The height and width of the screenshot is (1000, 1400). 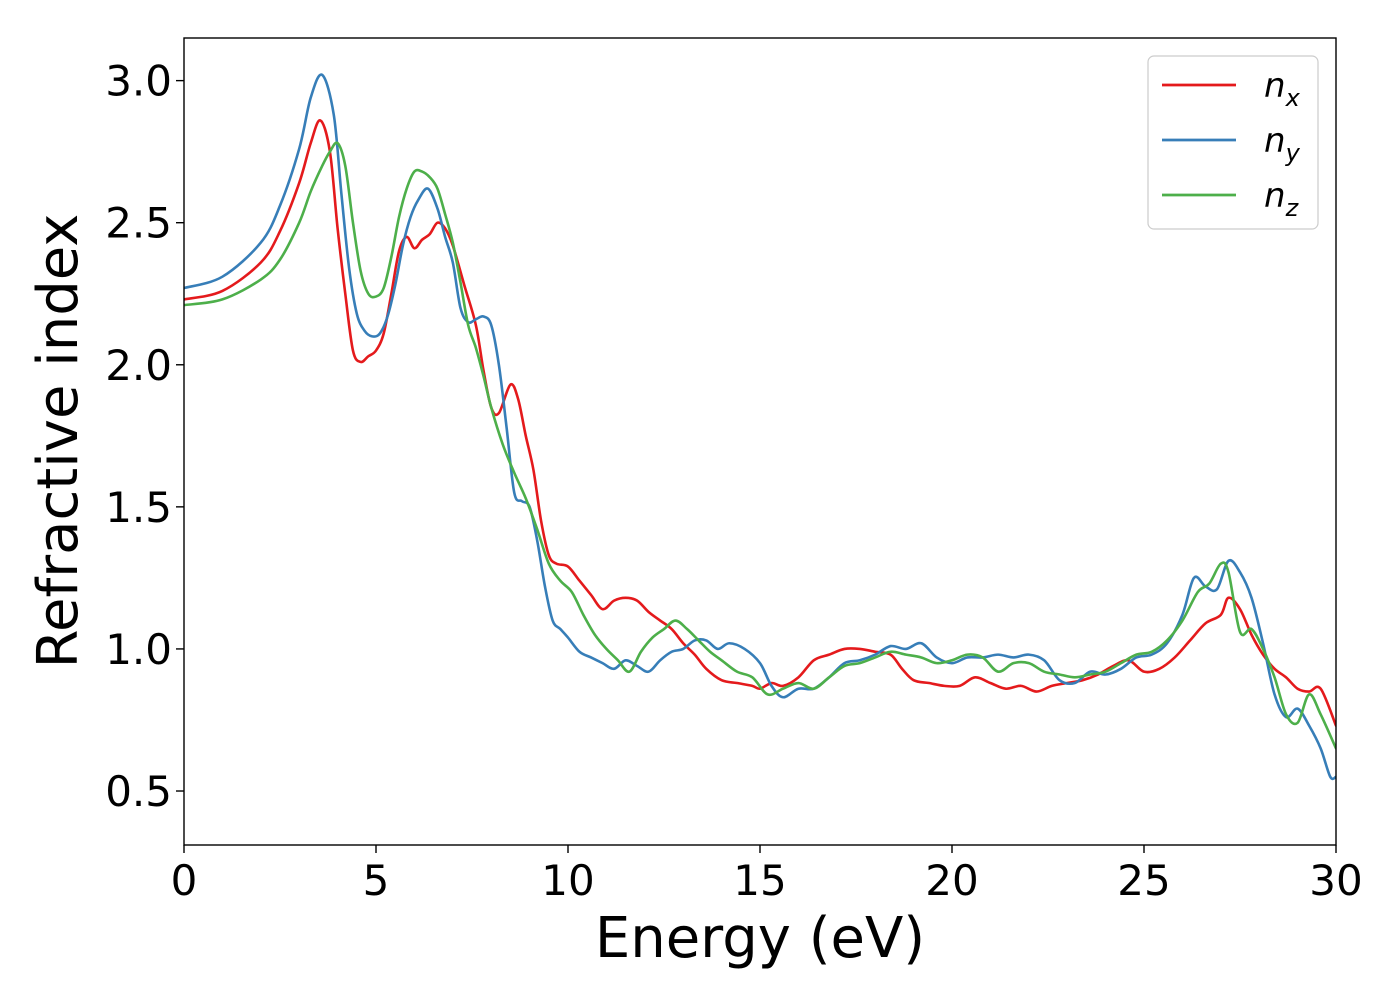 What do you see at coordinates (138, 791) in the screenshot?
I see `y-tick-label: 0.5` at bounding box center [138, 791].